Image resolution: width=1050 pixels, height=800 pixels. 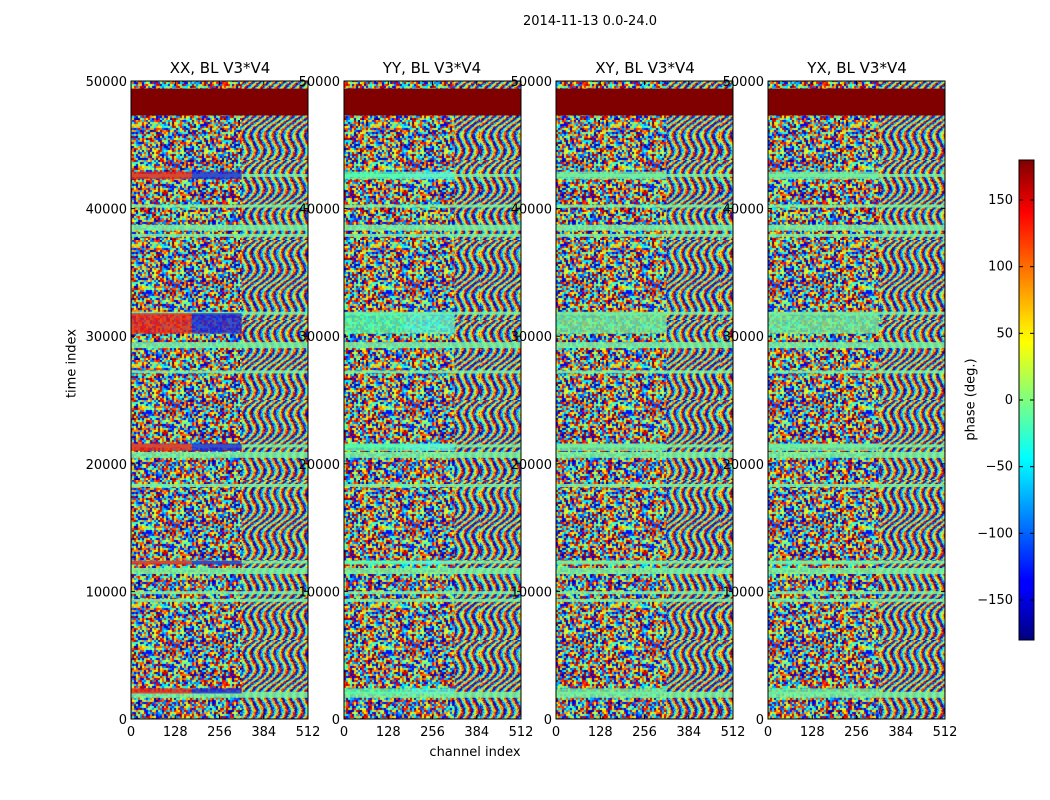 I want to click on panel-title-xx: XX, BL V3*V4, so click(x=220, y=68).